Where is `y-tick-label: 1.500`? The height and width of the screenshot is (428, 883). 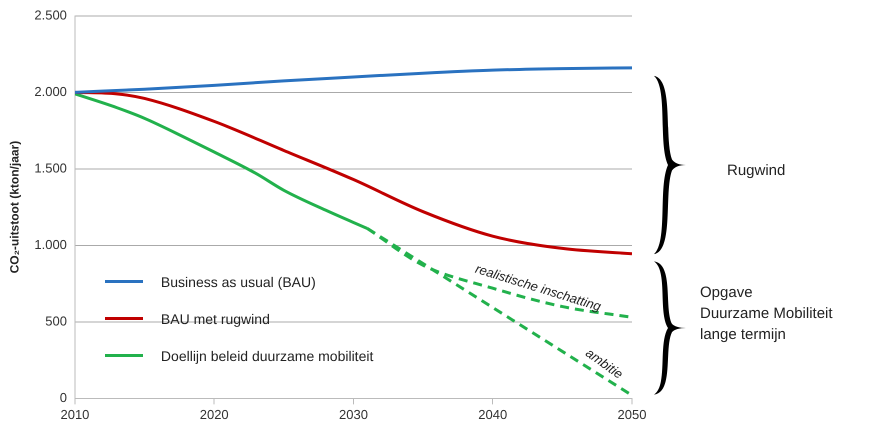 y-tick-label: 1.500 is located at coordinates (50, 168).